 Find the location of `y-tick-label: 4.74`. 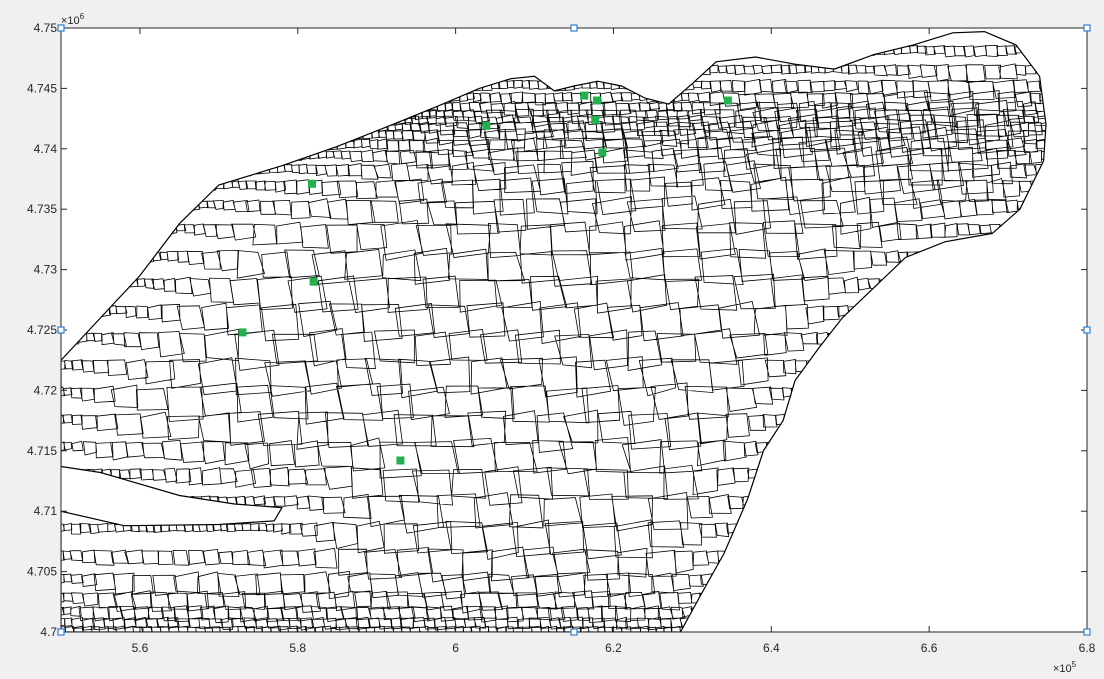

y-tick-label: 4.74 is located at coordinates (46, 149).